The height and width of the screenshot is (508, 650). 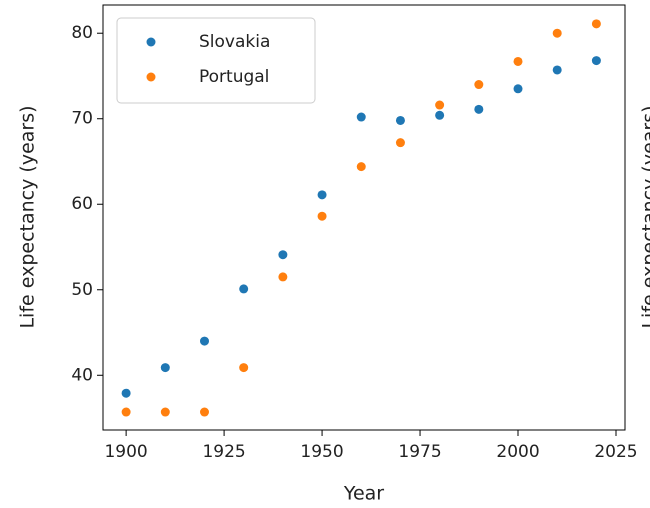 I want to click on y-tick-label: 40, so click(x=82, y=375).